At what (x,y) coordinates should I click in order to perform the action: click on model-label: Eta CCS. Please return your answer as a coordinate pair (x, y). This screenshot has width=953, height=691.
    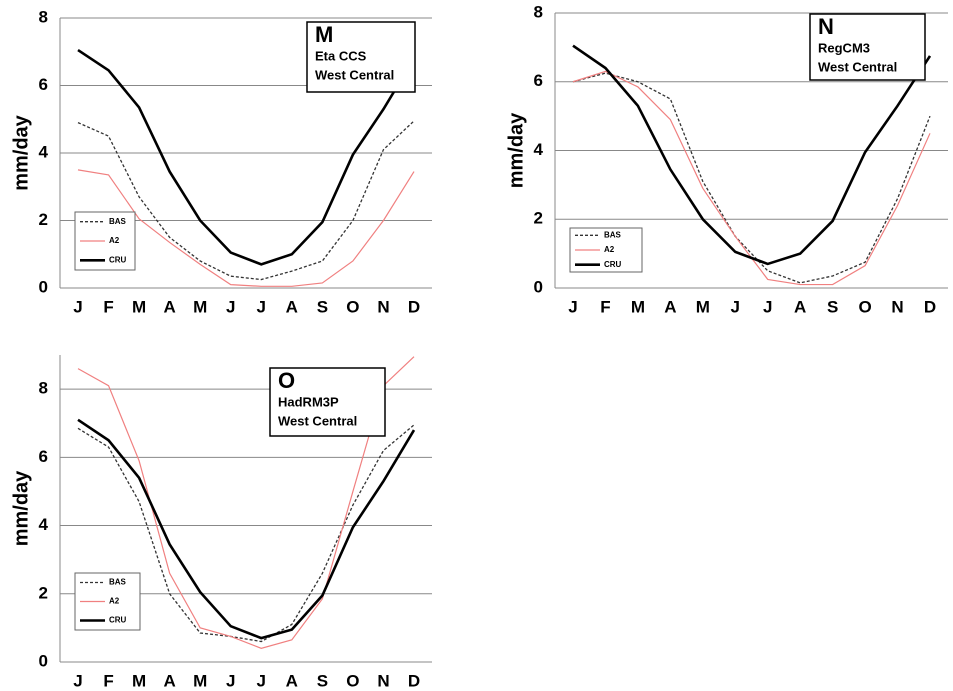
    Looking at the image, I should click on (341, 55).